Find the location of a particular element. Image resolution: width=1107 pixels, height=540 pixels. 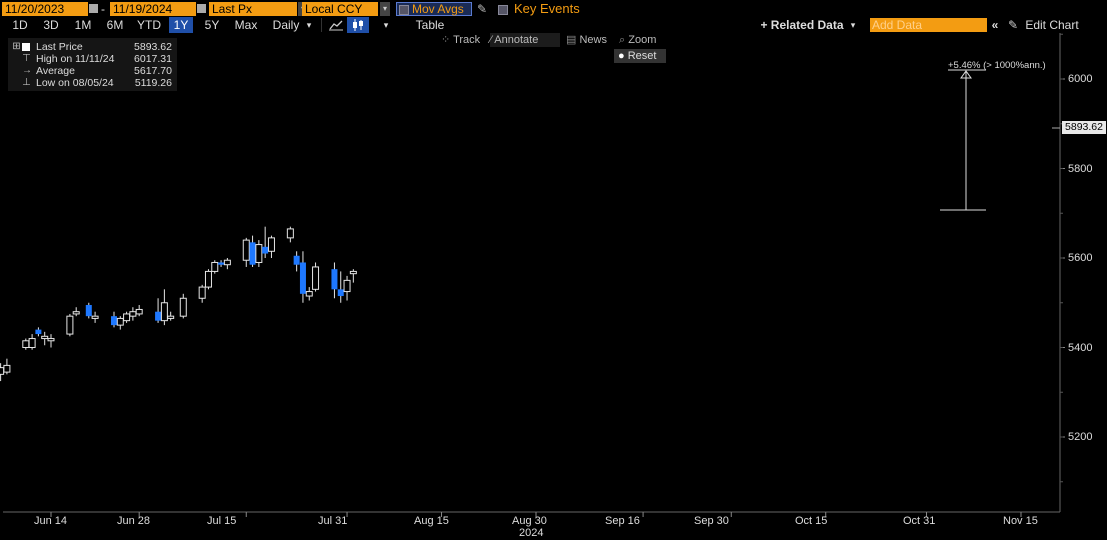

annotation-text: +5.46% (> 1000%ann.) is located at coordinates (997, 65).